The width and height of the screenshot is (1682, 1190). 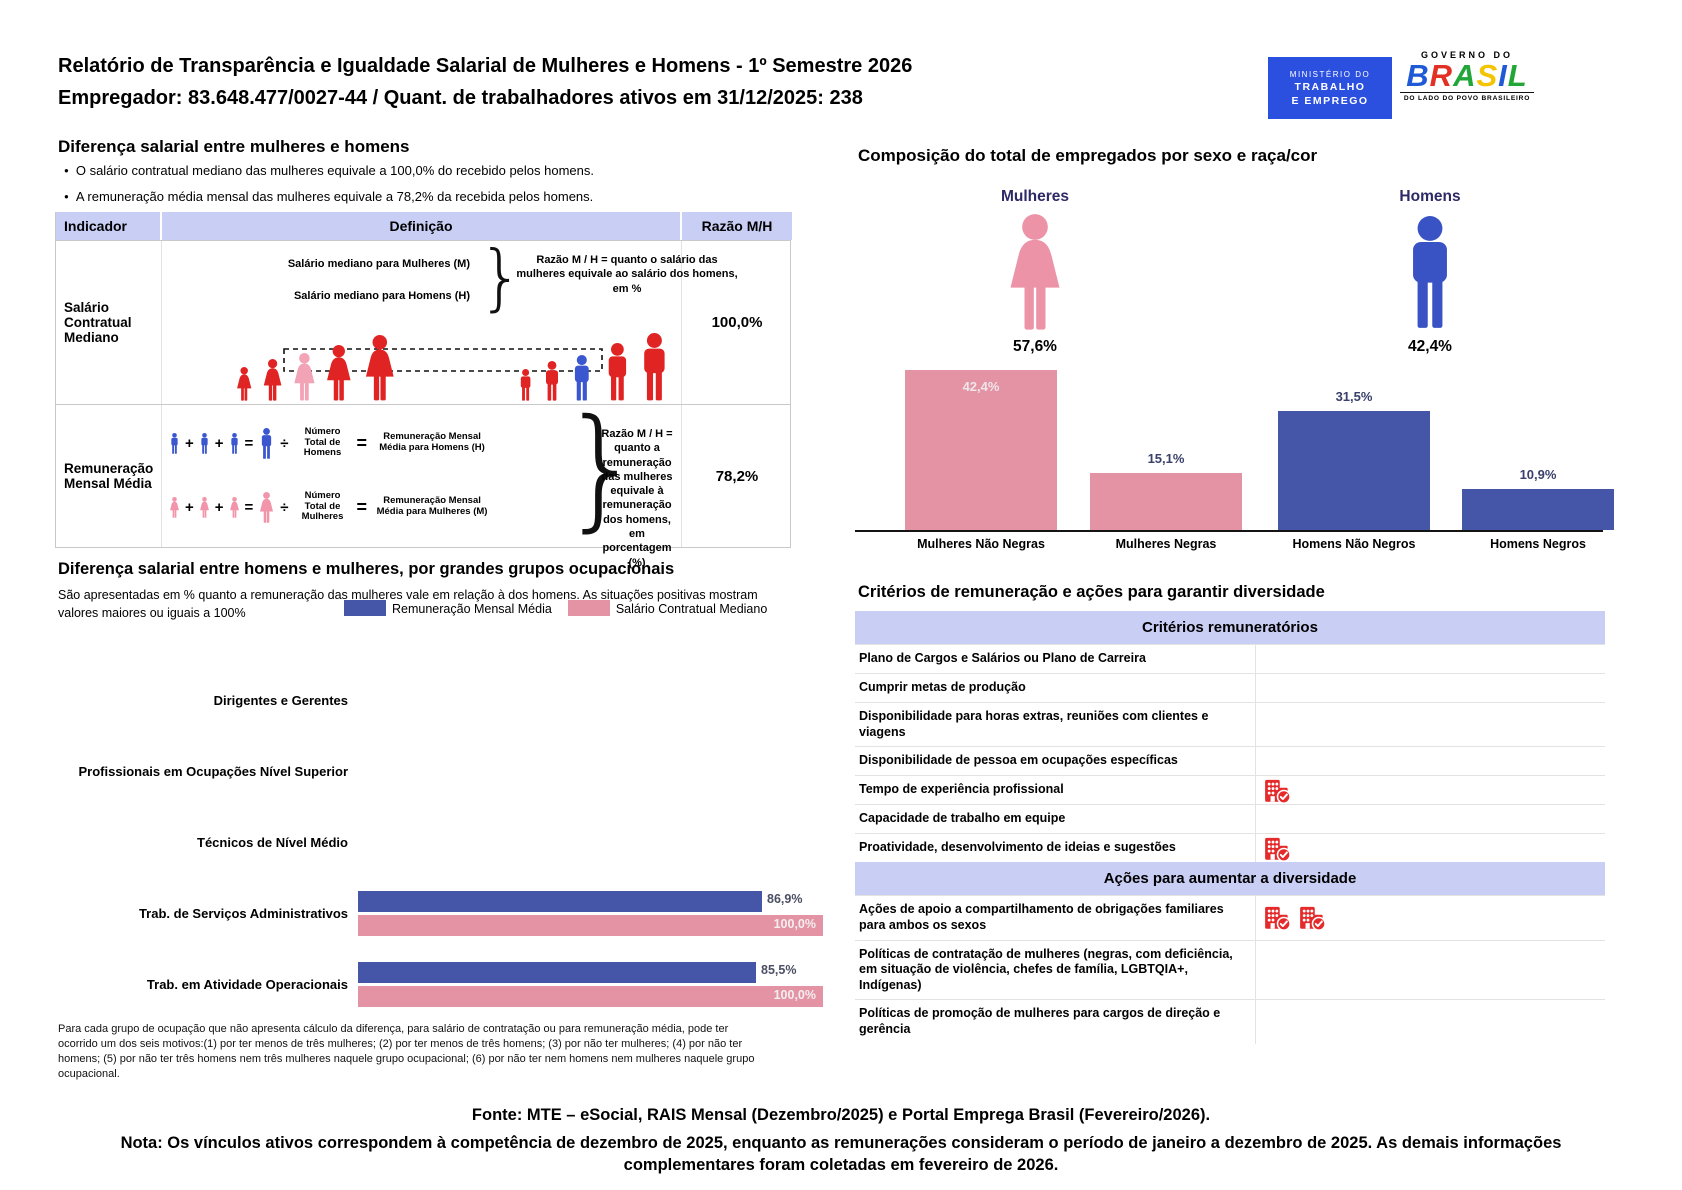 What do you see at coordinates (1229, 531) in the screenshot?
I see `axis-baseline` at bounding box center [1229, 531].